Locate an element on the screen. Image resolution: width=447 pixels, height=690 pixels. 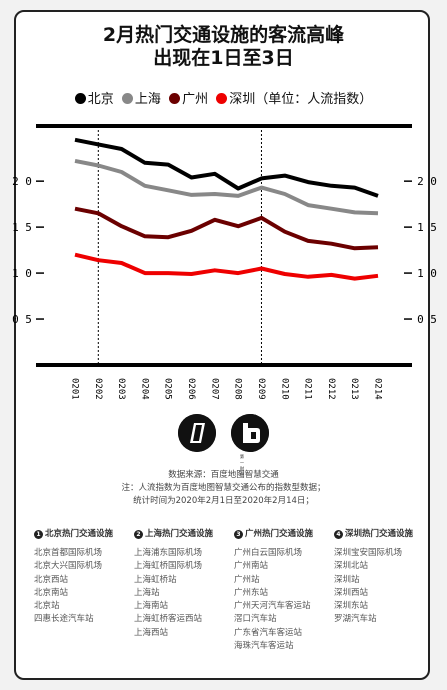
list-item: 深圳北站 is located at coordinates (351, 566).